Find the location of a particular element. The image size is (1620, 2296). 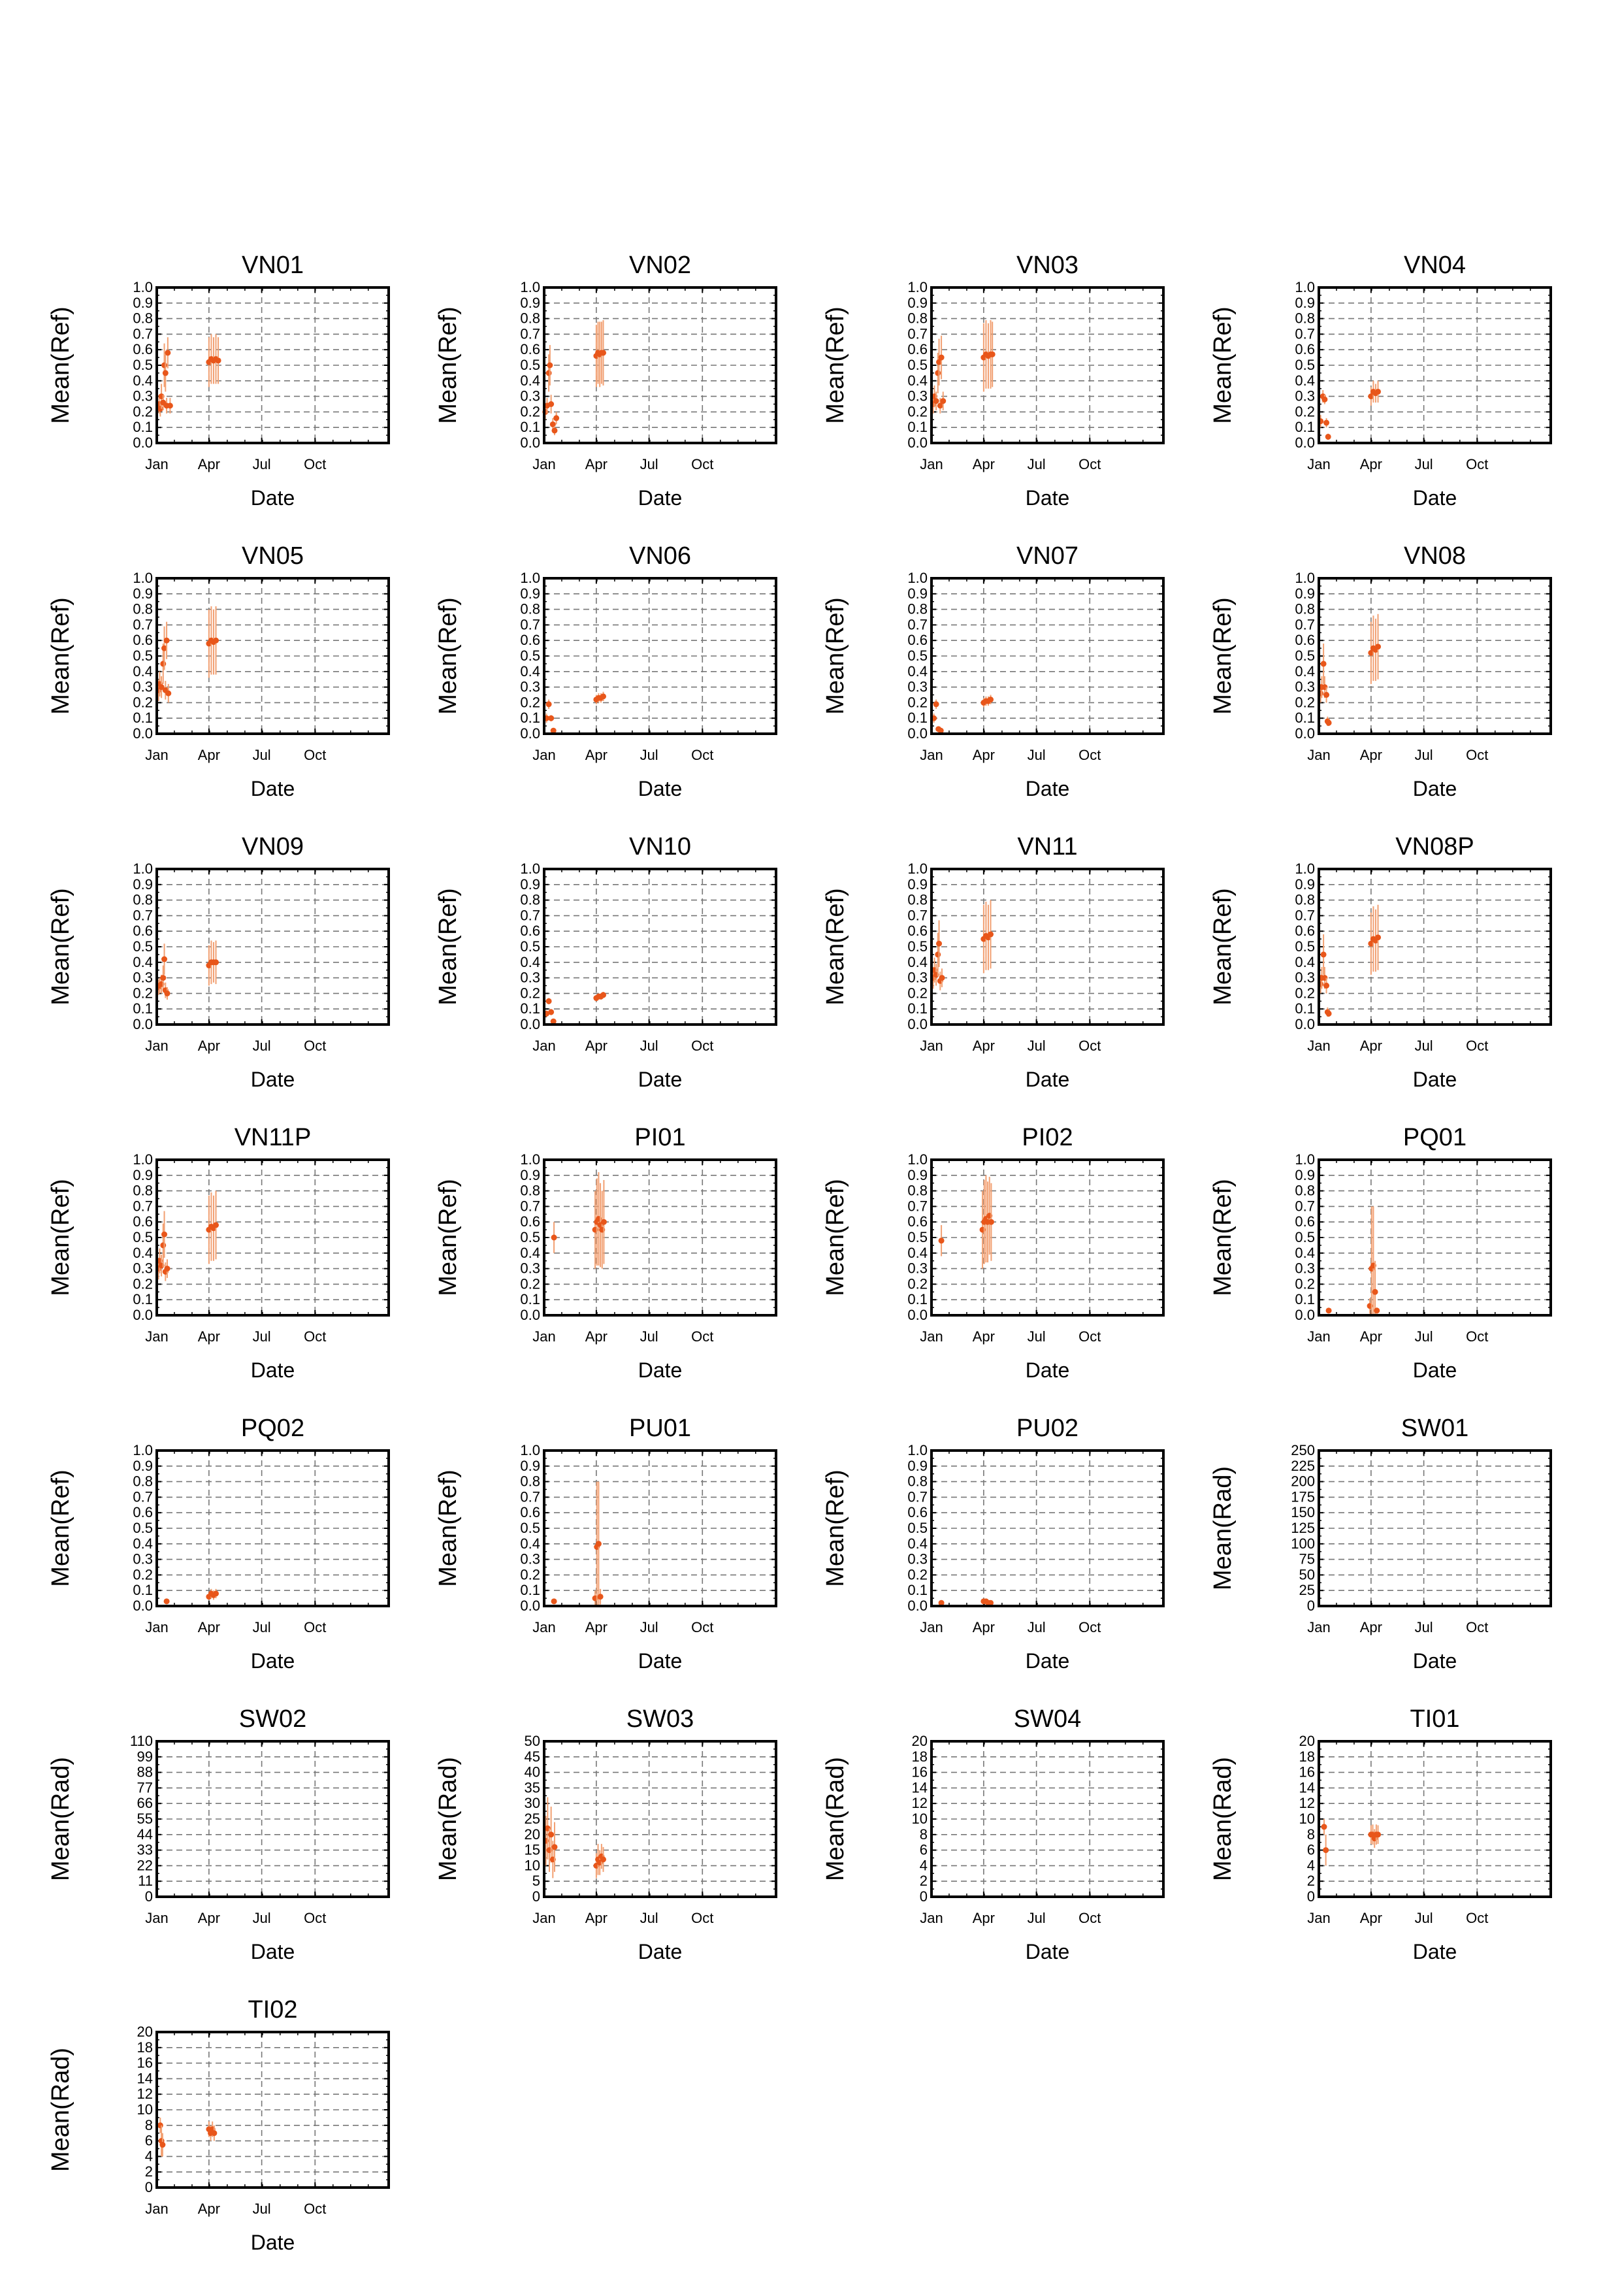

chart-title: PQ01 is located at coordinates (1434, 1137).